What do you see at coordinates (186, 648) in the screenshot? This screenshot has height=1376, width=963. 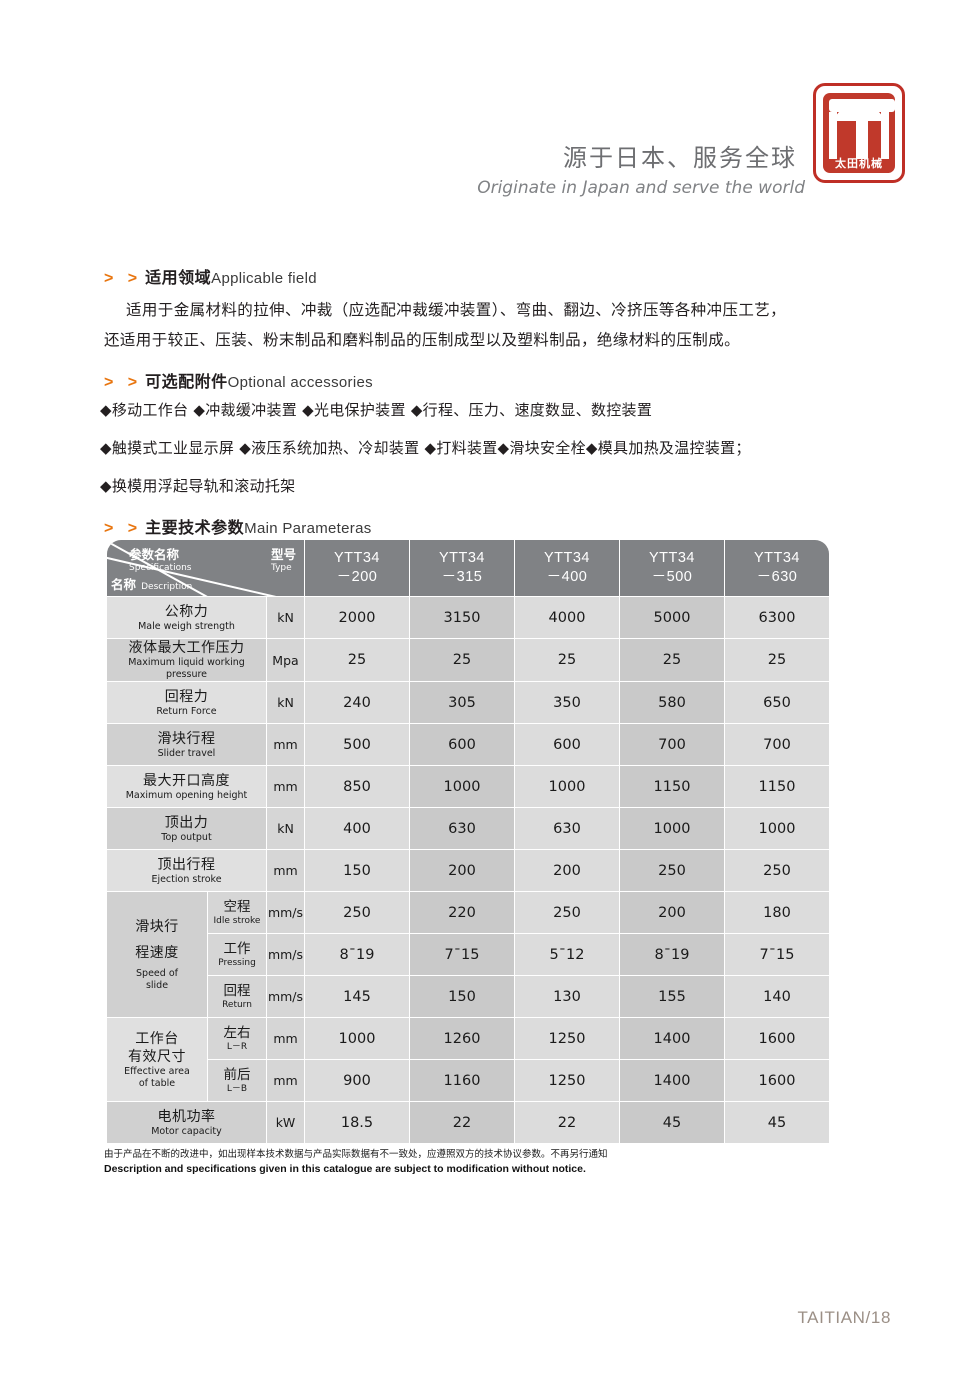 I see `row-label-cn: 液体最大工作压力` at bounding box center [186, 648].